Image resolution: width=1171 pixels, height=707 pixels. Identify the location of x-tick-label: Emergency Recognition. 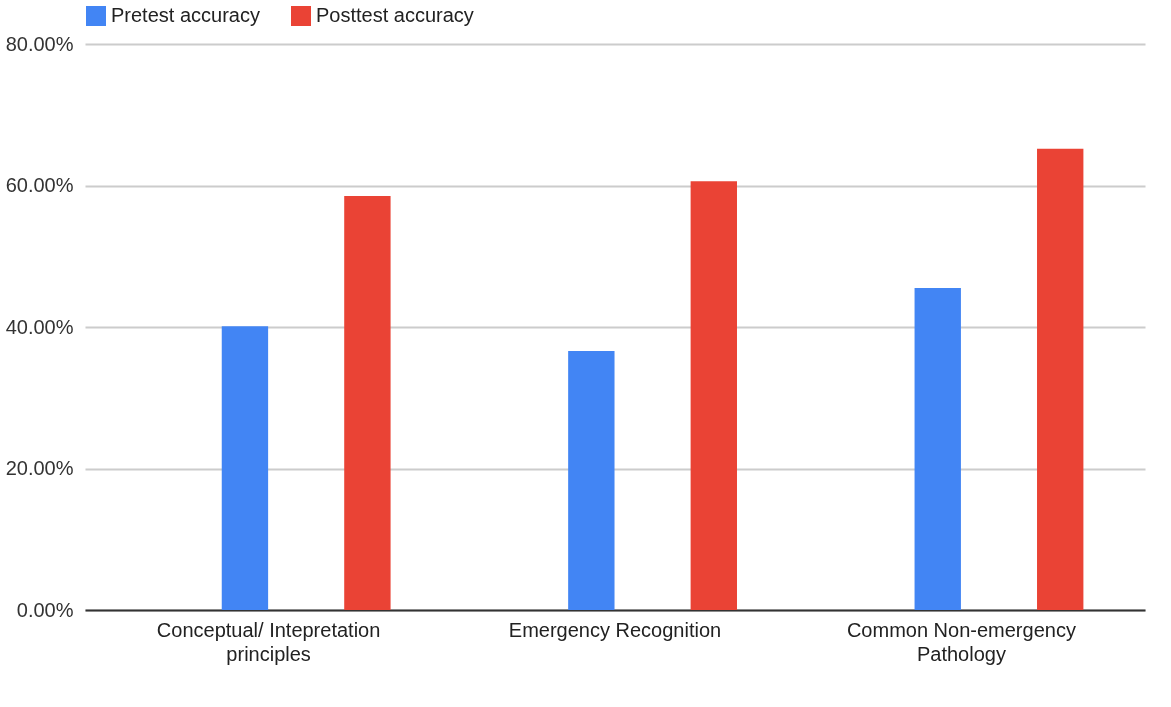
(615, 629).